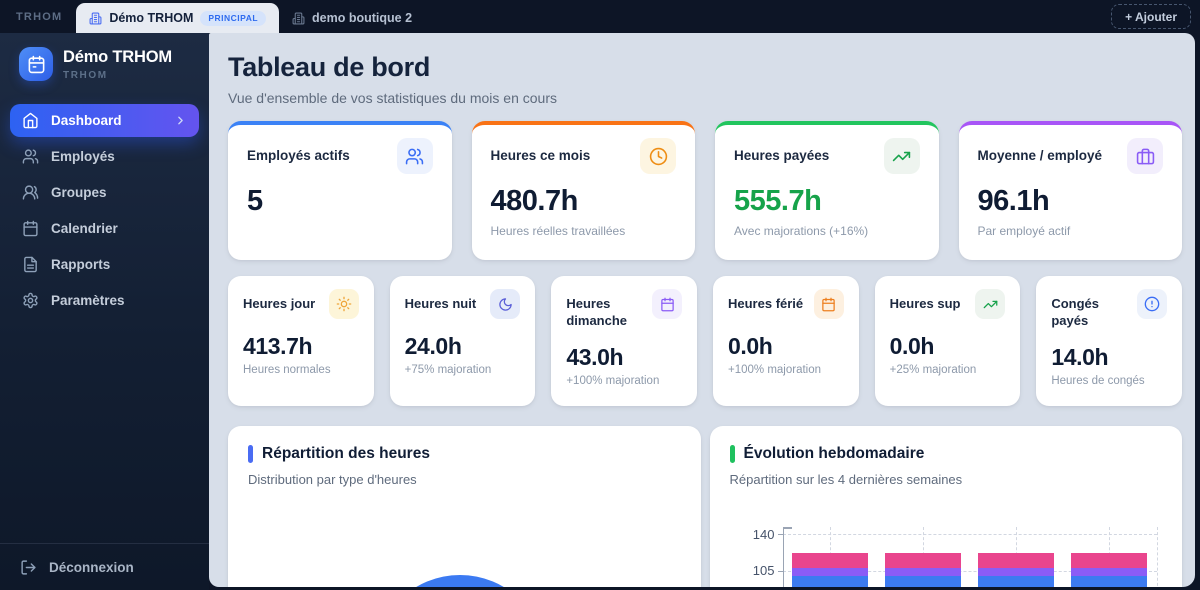  What do you see at coordinates (84, 228) in the screenshot?
I see `sidebar-item-label: Calendrier` at bounding box center [84, 228].